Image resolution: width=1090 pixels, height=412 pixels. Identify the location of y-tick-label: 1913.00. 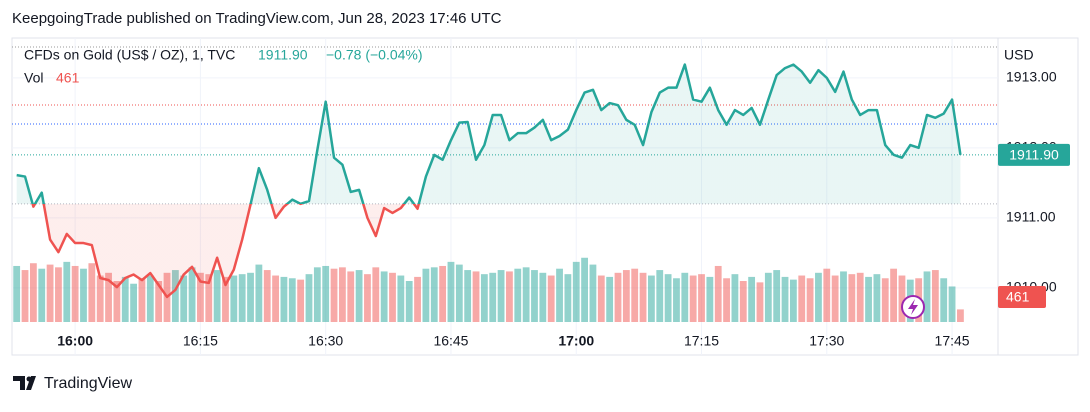
(1031, 77).